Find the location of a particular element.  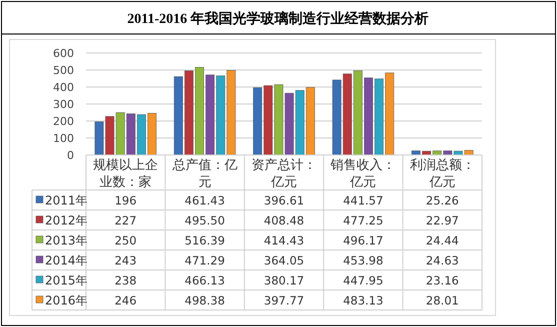

y-tick-label: 500 is located at coordinates (63, 70).